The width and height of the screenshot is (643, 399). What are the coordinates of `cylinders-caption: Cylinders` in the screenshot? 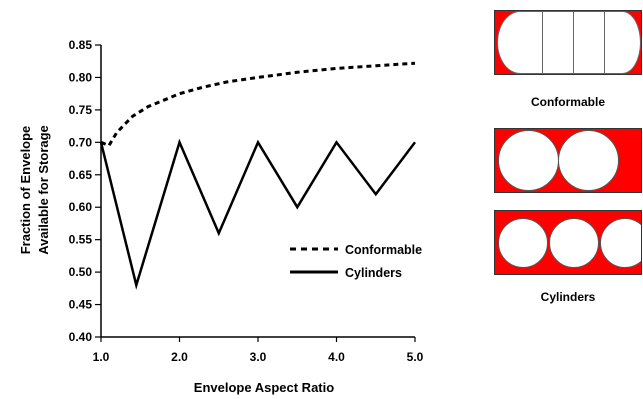 It's located at (568, 297).